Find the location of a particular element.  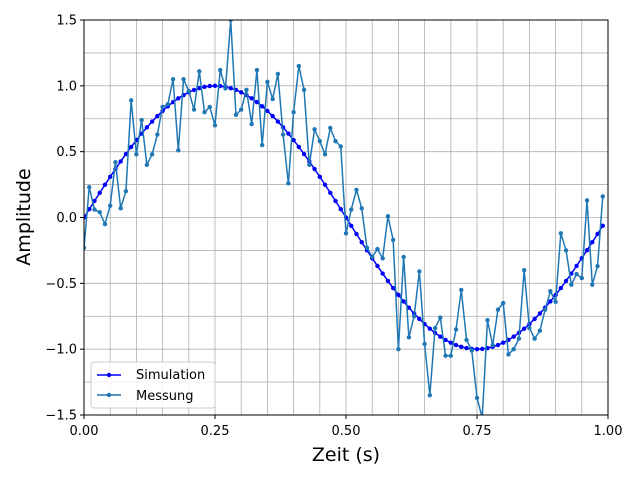

legend-box is located at coordinates (153, 385).